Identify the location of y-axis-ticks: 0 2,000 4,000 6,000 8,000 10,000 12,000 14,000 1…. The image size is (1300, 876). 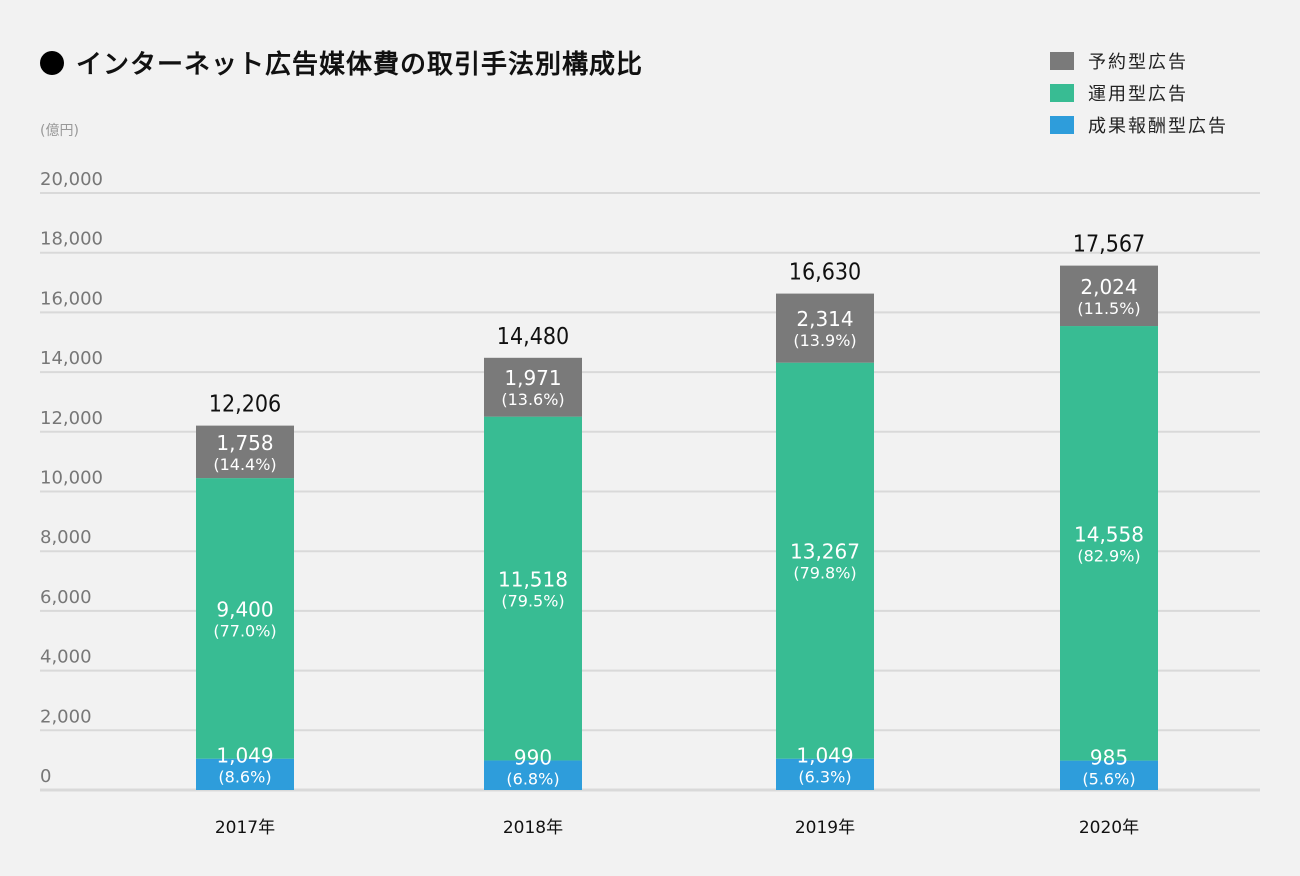
(71, 478).